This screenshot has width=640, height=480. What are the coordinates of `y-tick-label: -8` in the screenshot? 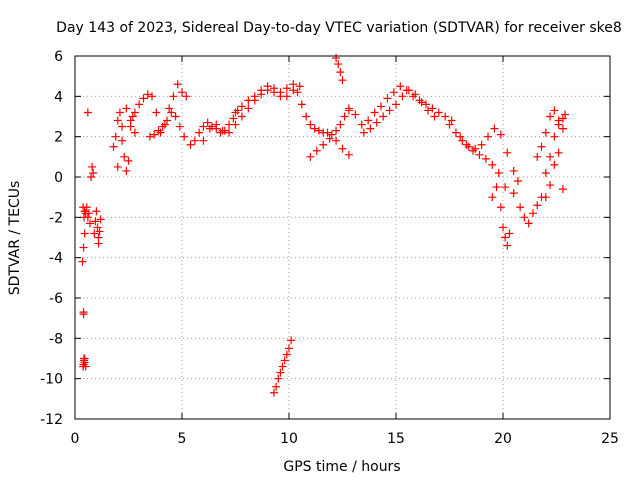 It's located at (56, 339).